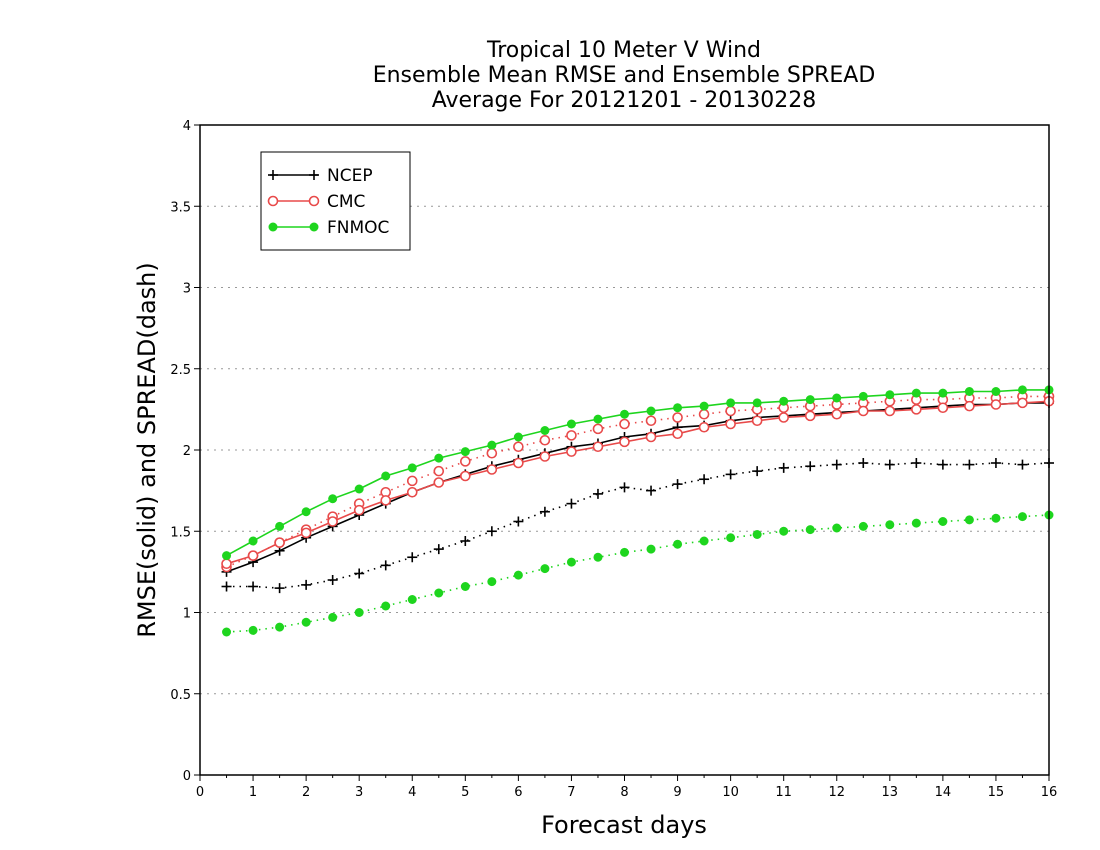  I want to click on cmc-rmse-line, so click(638, 482).